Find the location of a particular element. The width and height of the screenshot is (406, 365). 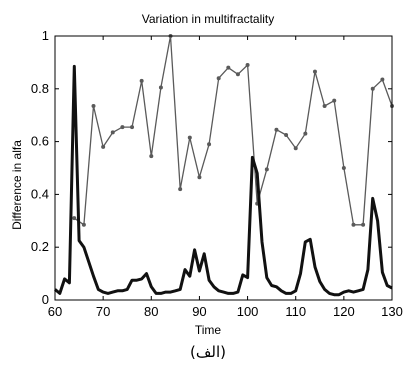

x-tick-label: 110 is located at coordinates (295, 311).